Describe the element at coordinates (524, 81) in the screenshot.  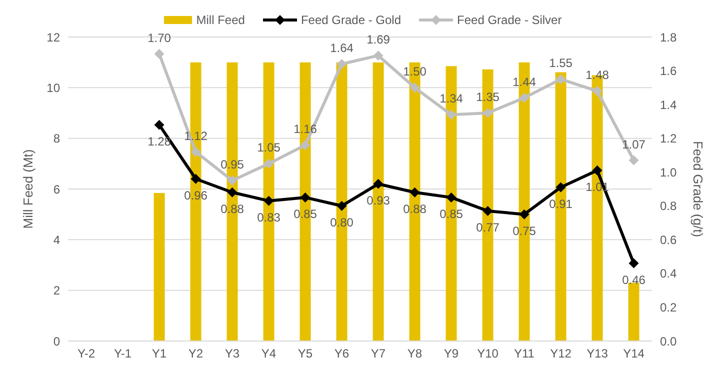
I see `data-label: 1.44` at that location.